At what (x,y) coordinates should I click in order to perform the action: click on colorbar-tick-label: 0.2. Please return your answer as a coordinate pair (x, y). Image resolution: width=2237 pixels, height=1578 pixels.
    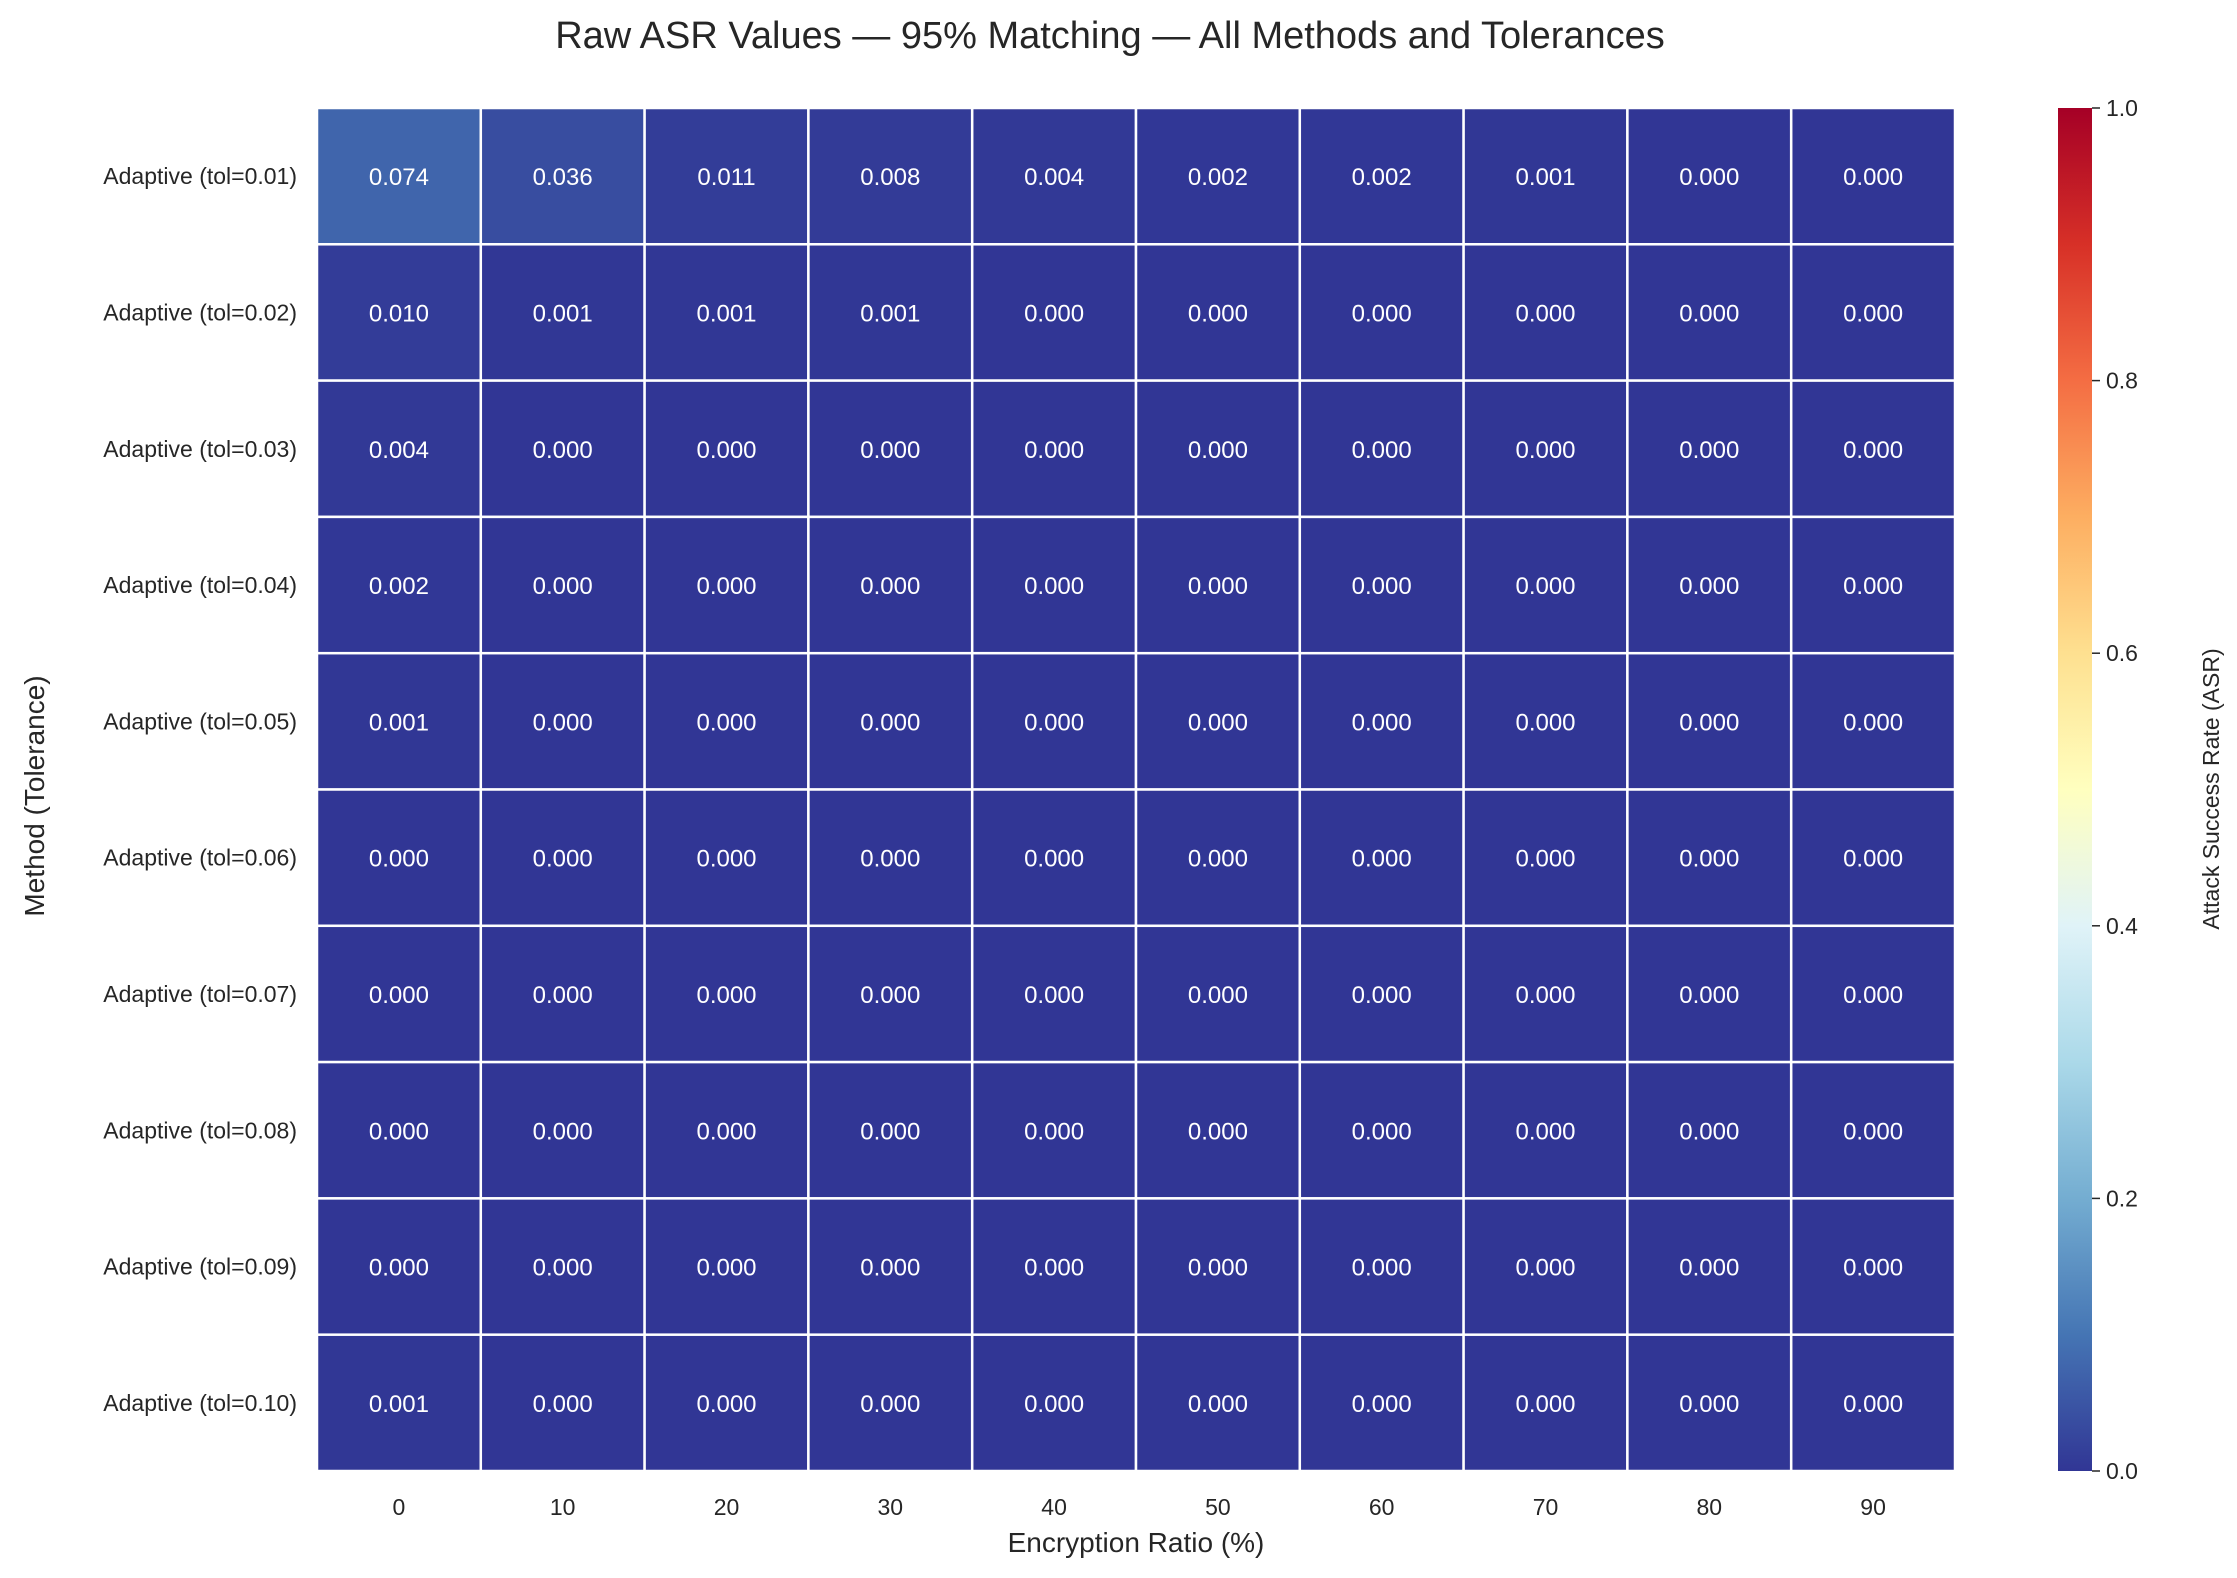
    Looking at the image, I should click on (2122, 1198).